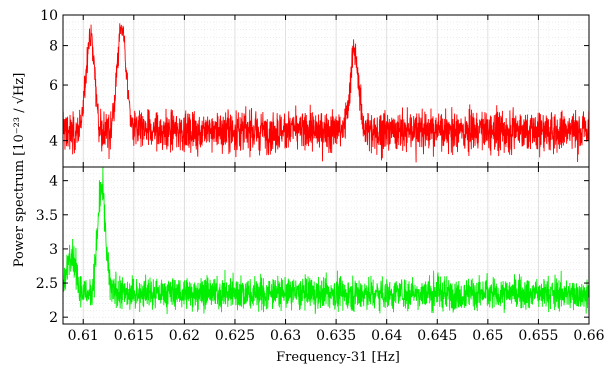  Describe the element at coordinates (53, 318) in the screenshot. I see `y-tick-label: 2` at that location.